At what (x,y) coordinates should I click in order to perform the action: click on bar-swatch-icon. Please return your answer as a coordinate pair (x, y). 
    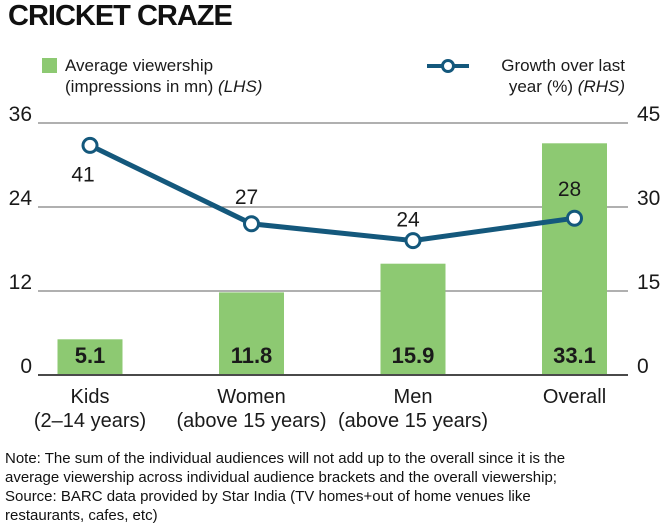
    Looking at the image, I should click on (49, 65).